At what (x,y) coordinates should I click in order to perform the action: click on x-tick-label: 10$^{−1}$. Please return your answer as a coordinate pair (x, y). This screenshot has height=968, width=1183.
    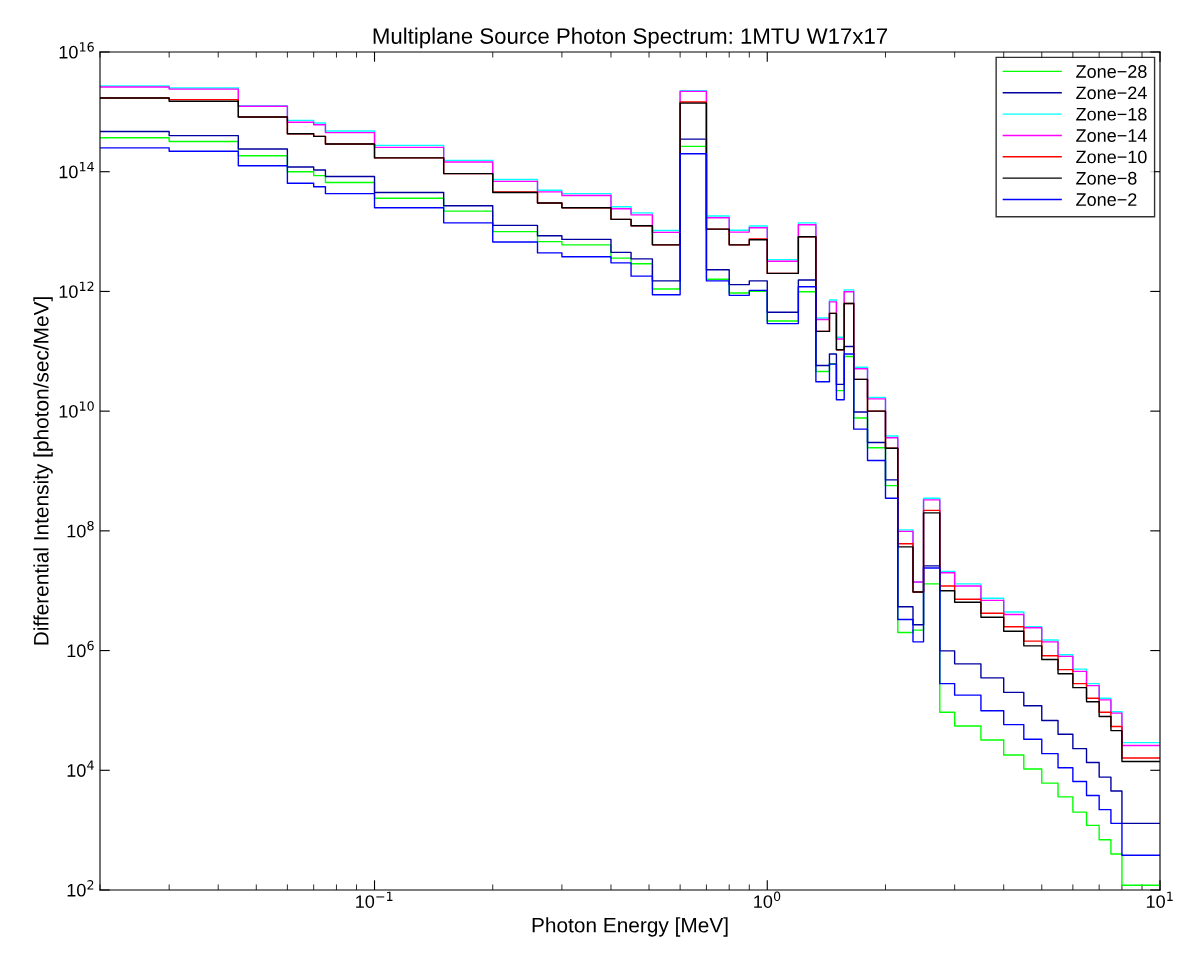
    Looking at the image, I should click on (374, 899).